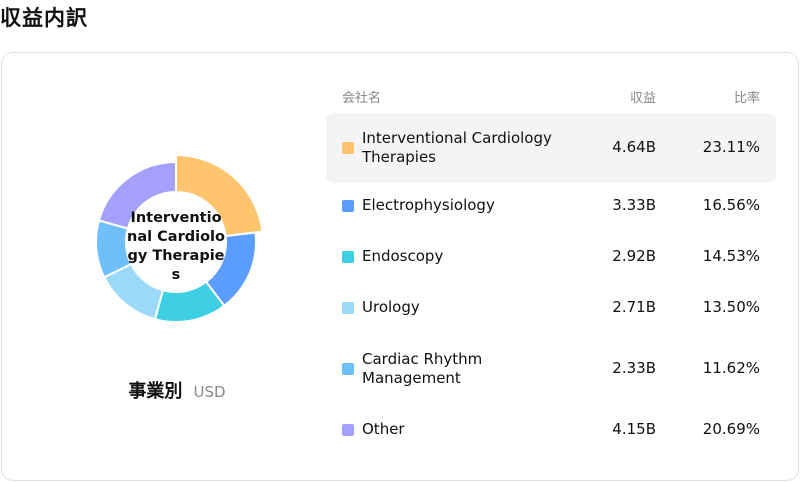 The image size is (800, 482). Describe the element at coordinates (209, 392) in the screenshot. I see `caption-unit: USD` at that location.